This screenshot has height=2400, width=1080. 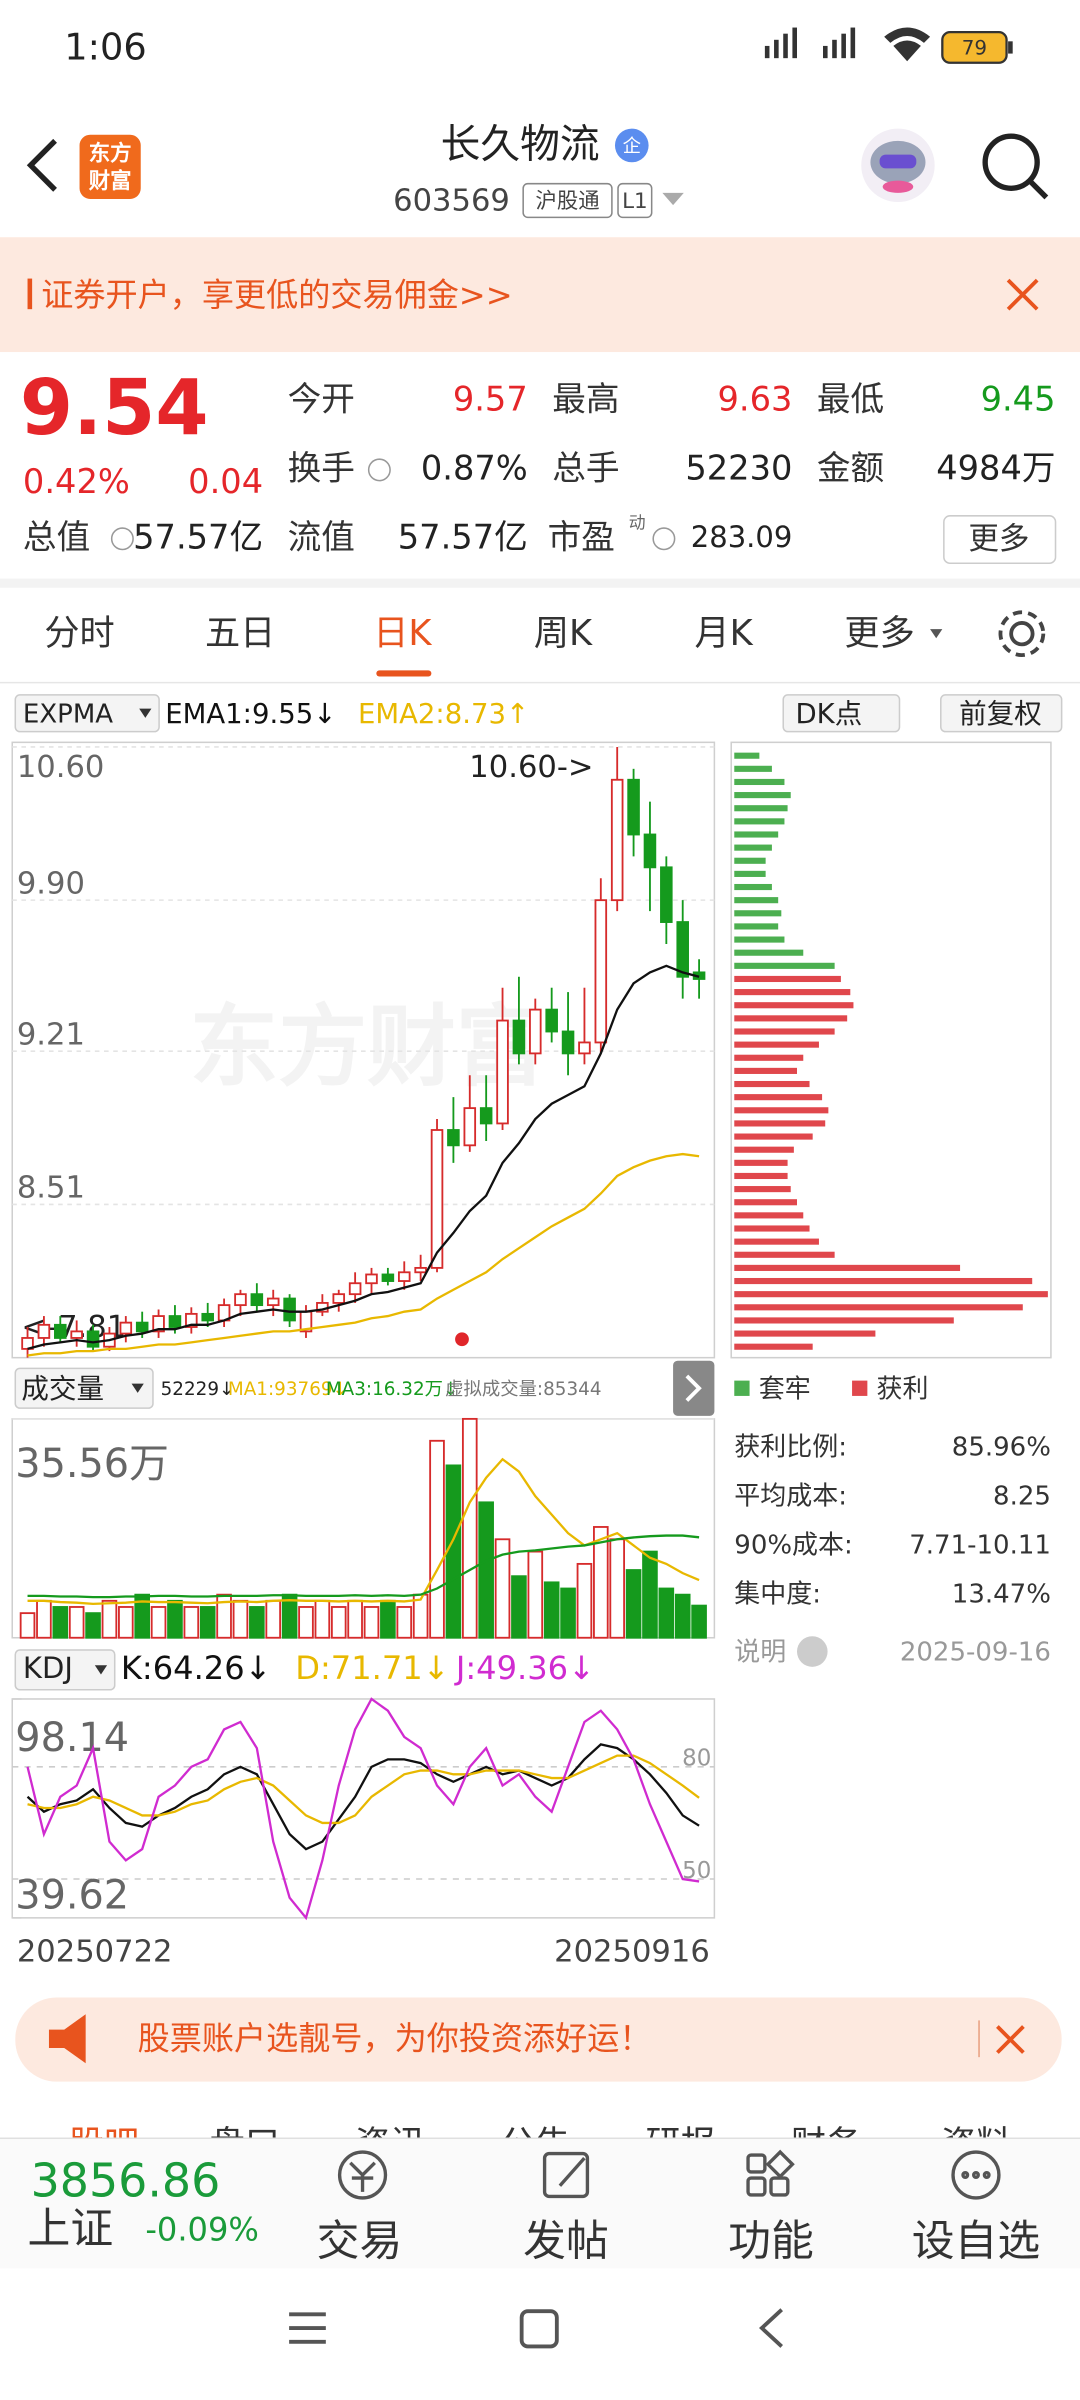 What do you see at coordinates (395, 2038) in the screenshot?
I see `banner2-text: 股票账户选靓号，为你投资添好运！` at bounding box center [395, 2038].